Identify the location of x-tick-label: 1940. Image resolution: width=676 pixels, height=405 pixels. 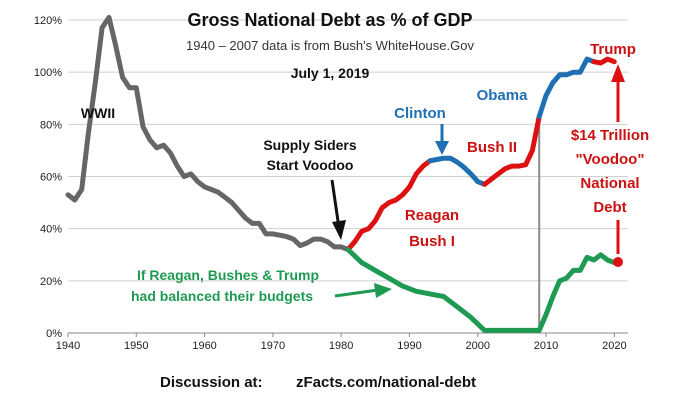
(68, 346).